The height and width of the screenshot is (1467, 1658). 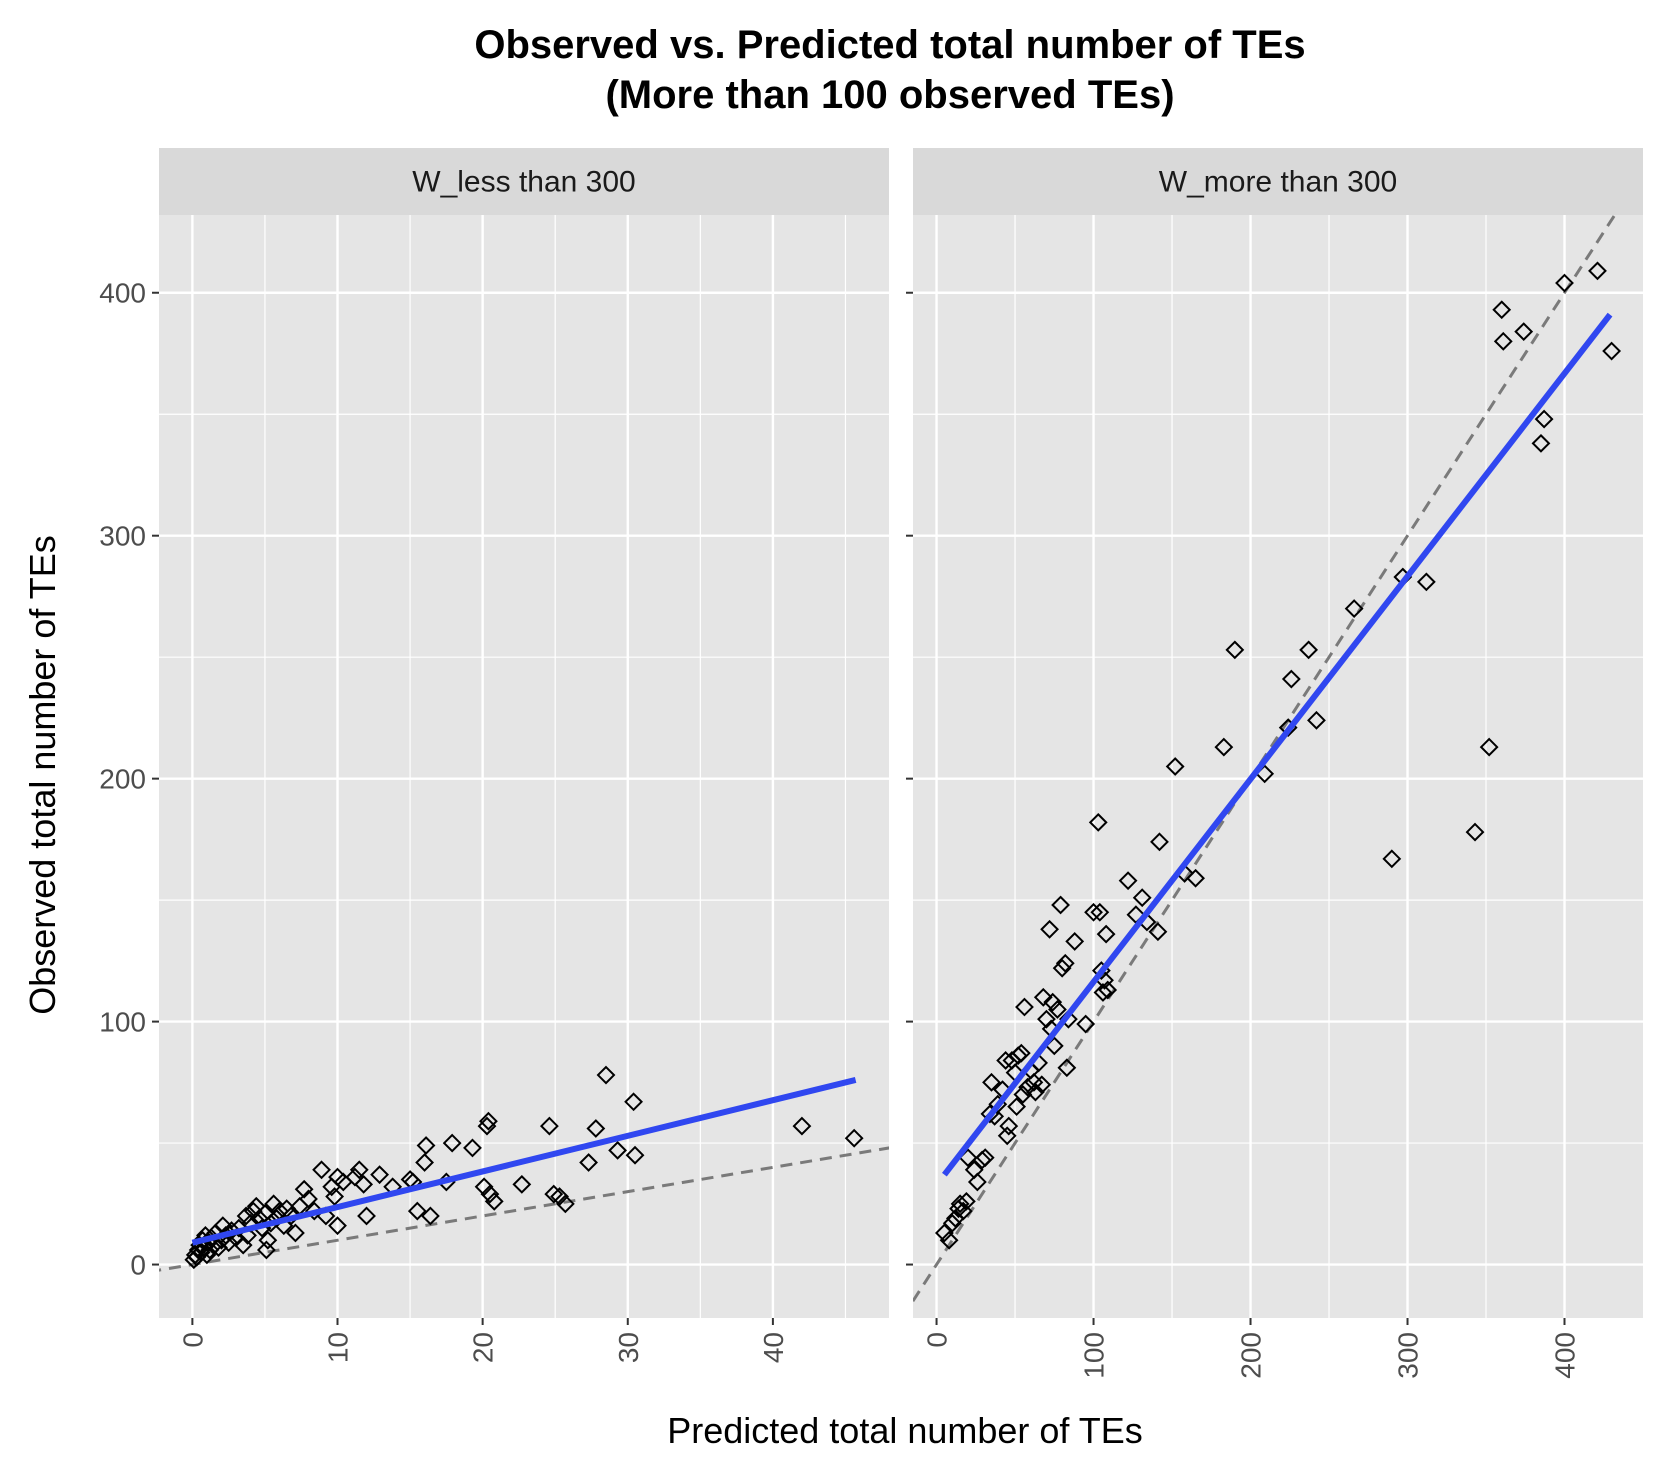 I want to click on x-axis-title: Predicted total number of TEs, so click(x=905, y=1430).